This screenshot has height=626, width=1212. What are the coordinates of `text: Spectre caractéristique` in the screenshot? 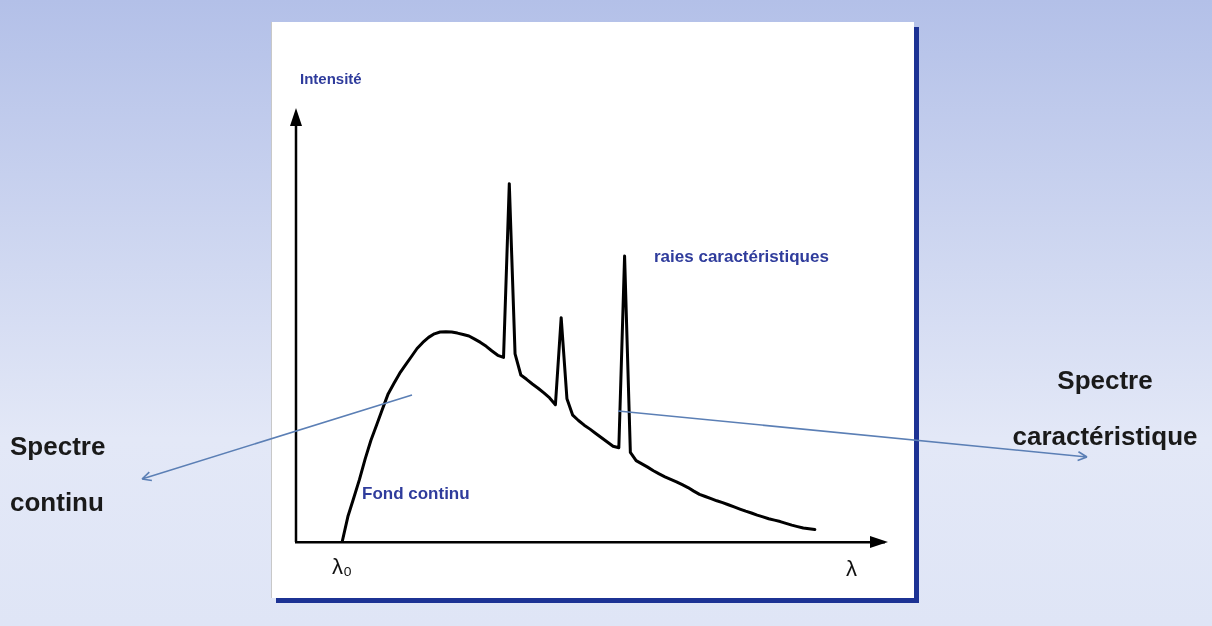 It's located at (1105, 408).